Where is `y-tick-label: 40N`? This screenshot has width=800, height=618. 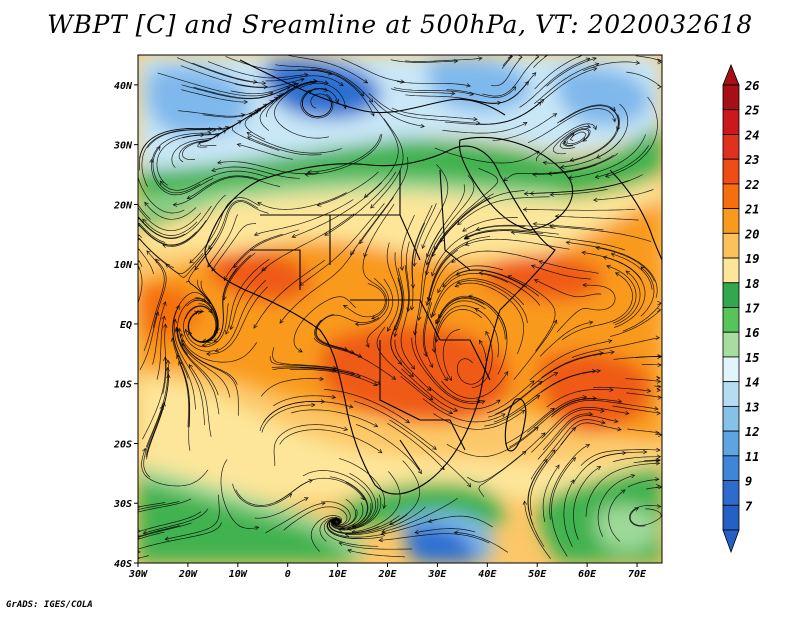 y-tick-label: 40N is located at coordinates (123, 86).